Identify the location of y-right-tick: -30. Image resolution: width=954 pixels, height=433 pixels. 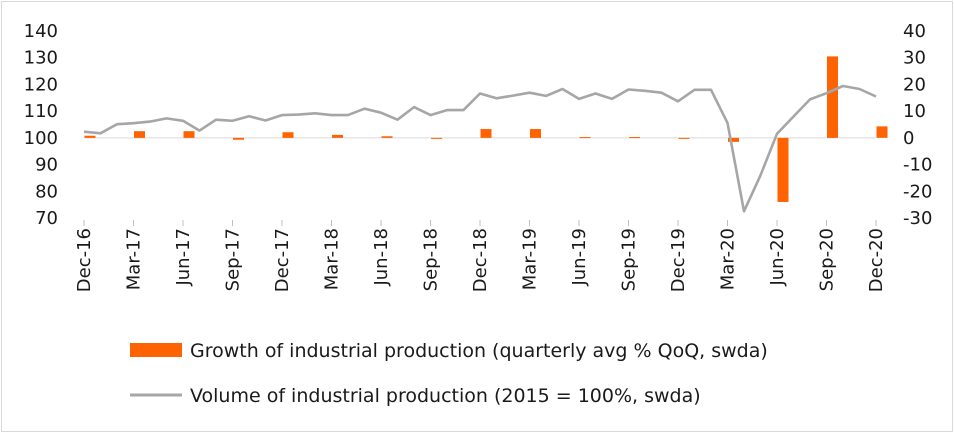
(917, 218).